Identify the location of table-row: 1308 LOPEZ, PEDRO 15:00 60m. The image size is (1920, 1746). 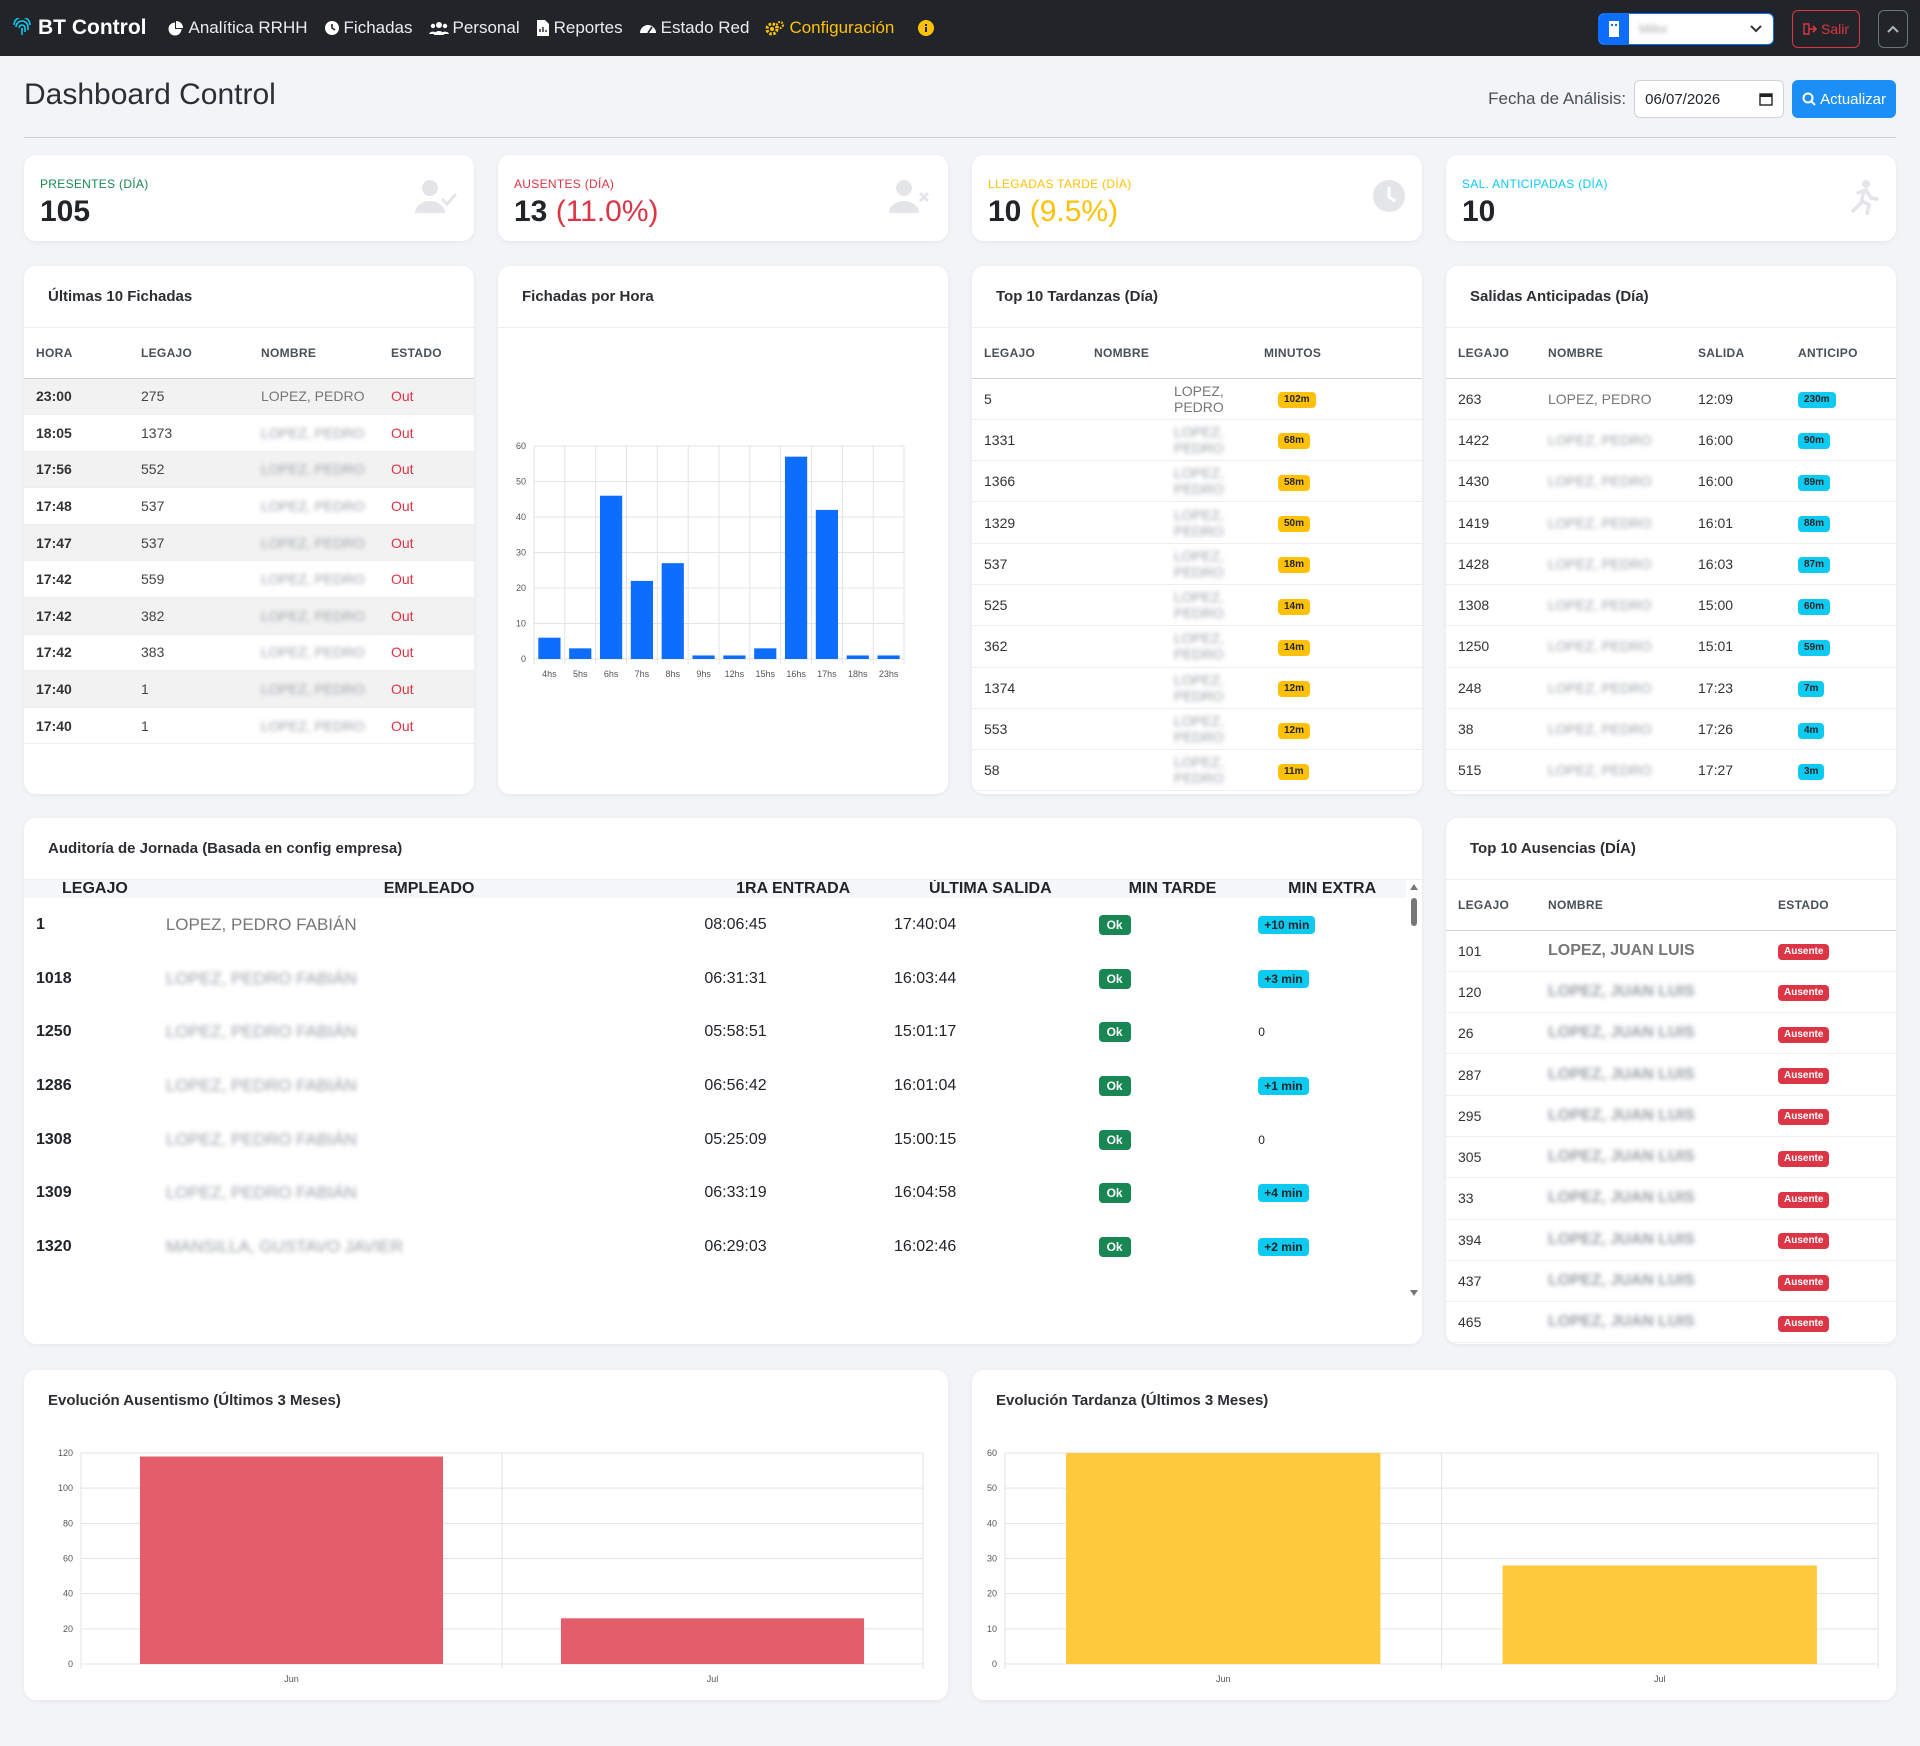
(1671, 605).